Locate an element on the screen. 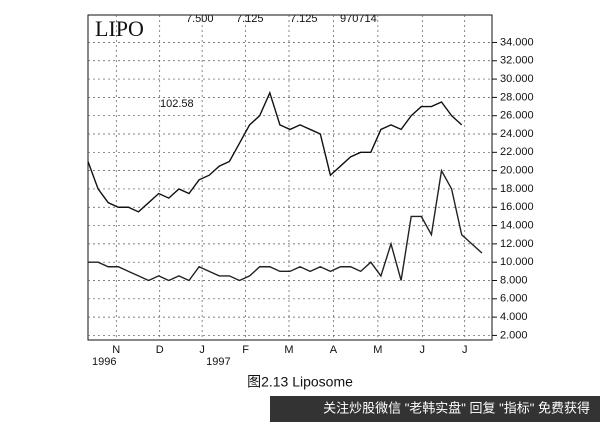 This screenshot has height=422, width=600. y-tick-label: 22.000 is located at coordinates (517, 152).